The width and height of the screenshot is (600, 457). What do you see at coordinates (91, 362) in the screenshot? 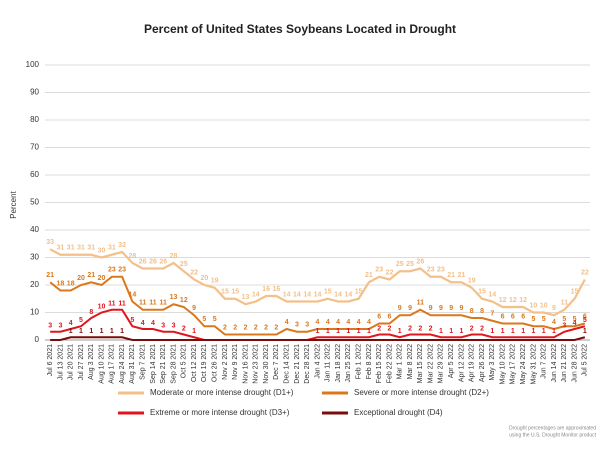
I see `x-tick-label: Aug 3 2021` at bounding box center [91, 362].